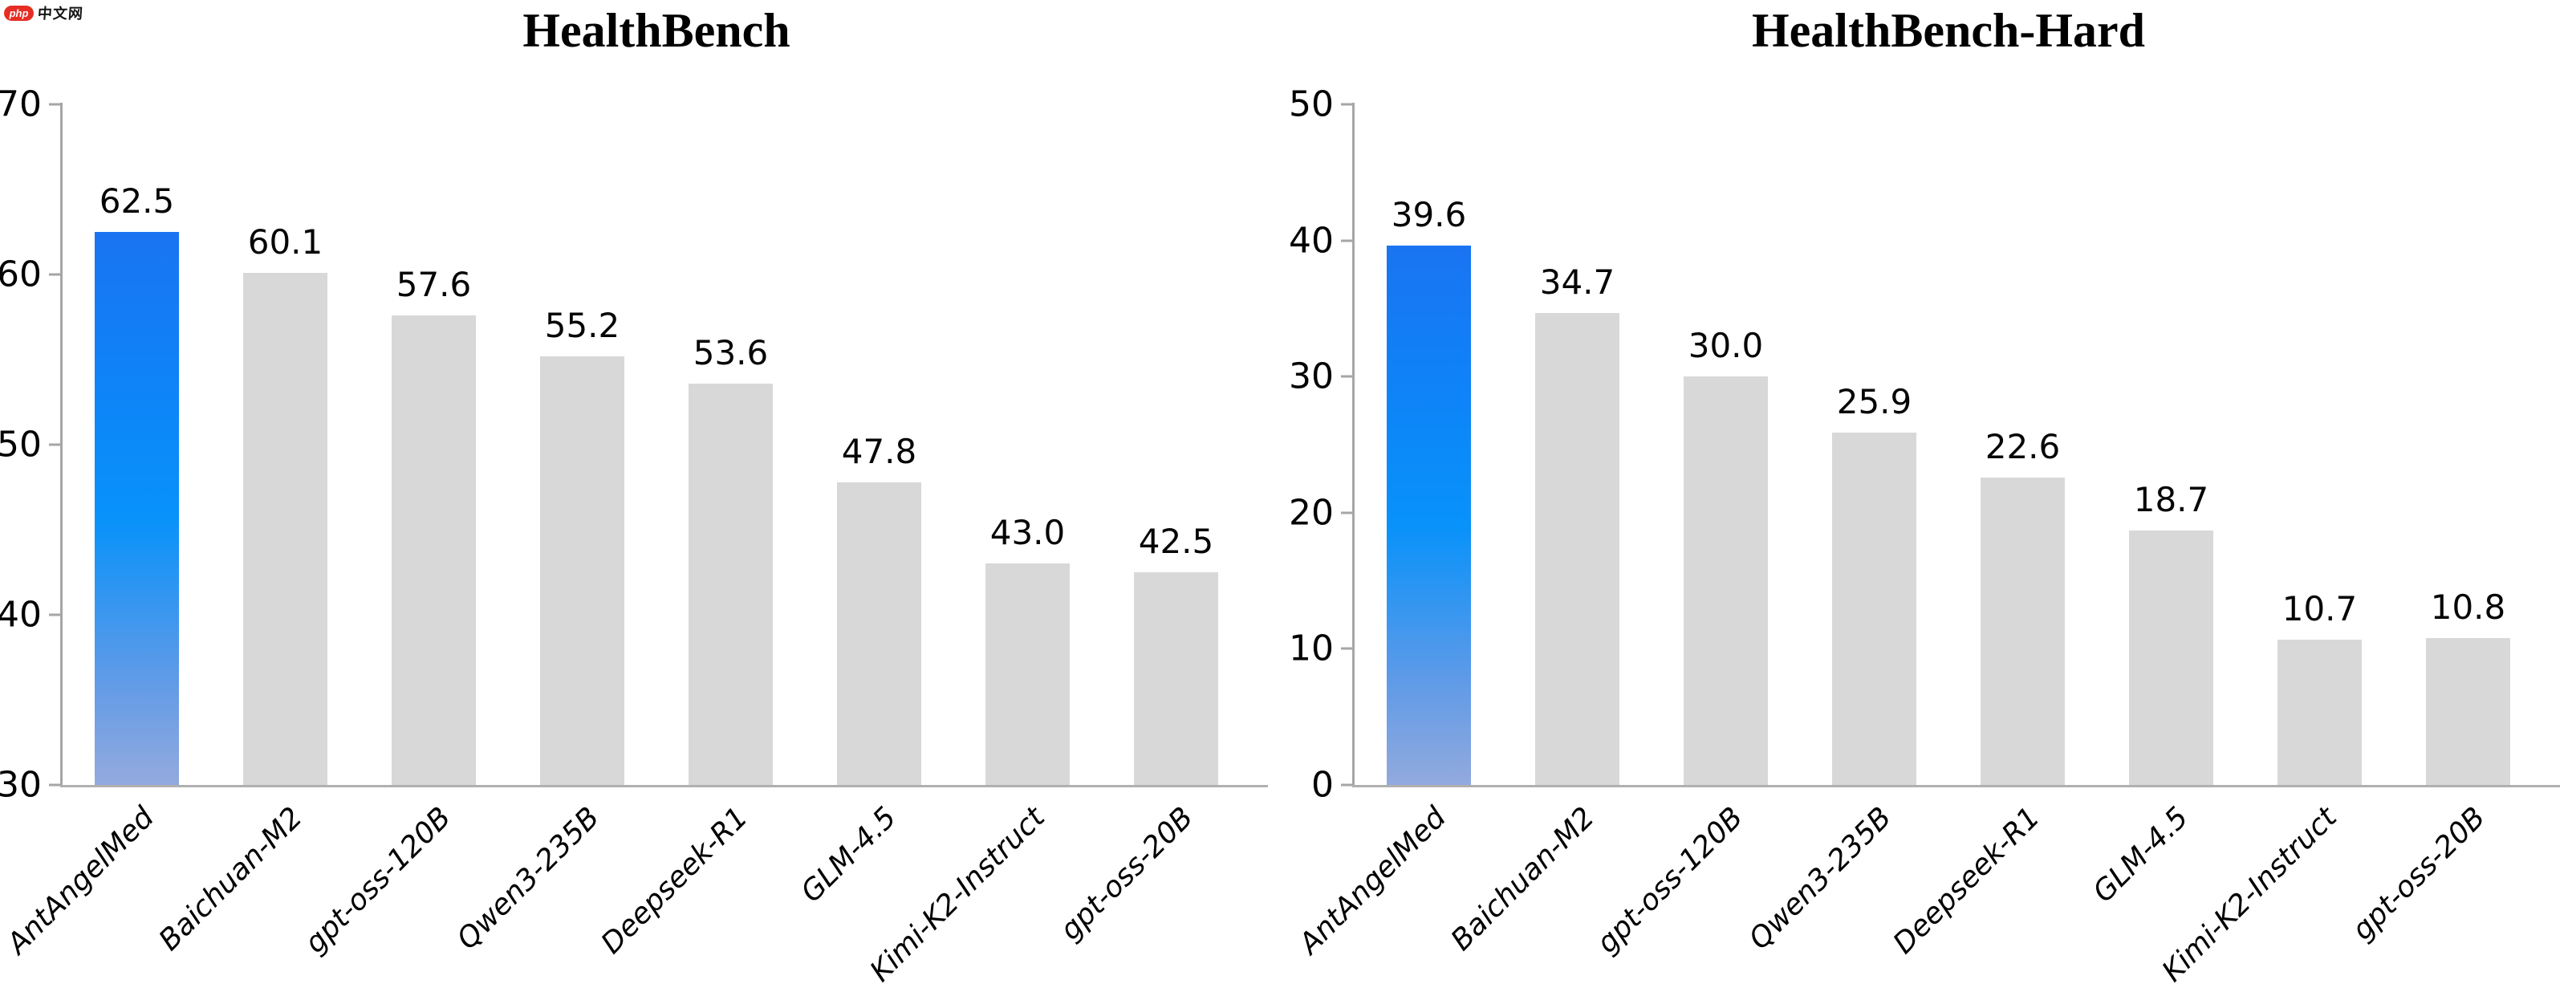 This screenshot has height=988, width=2576. Describe the element at coordinates (1726, 346) in the screenshot. I see `bar-value-label: 30.0` at that location.